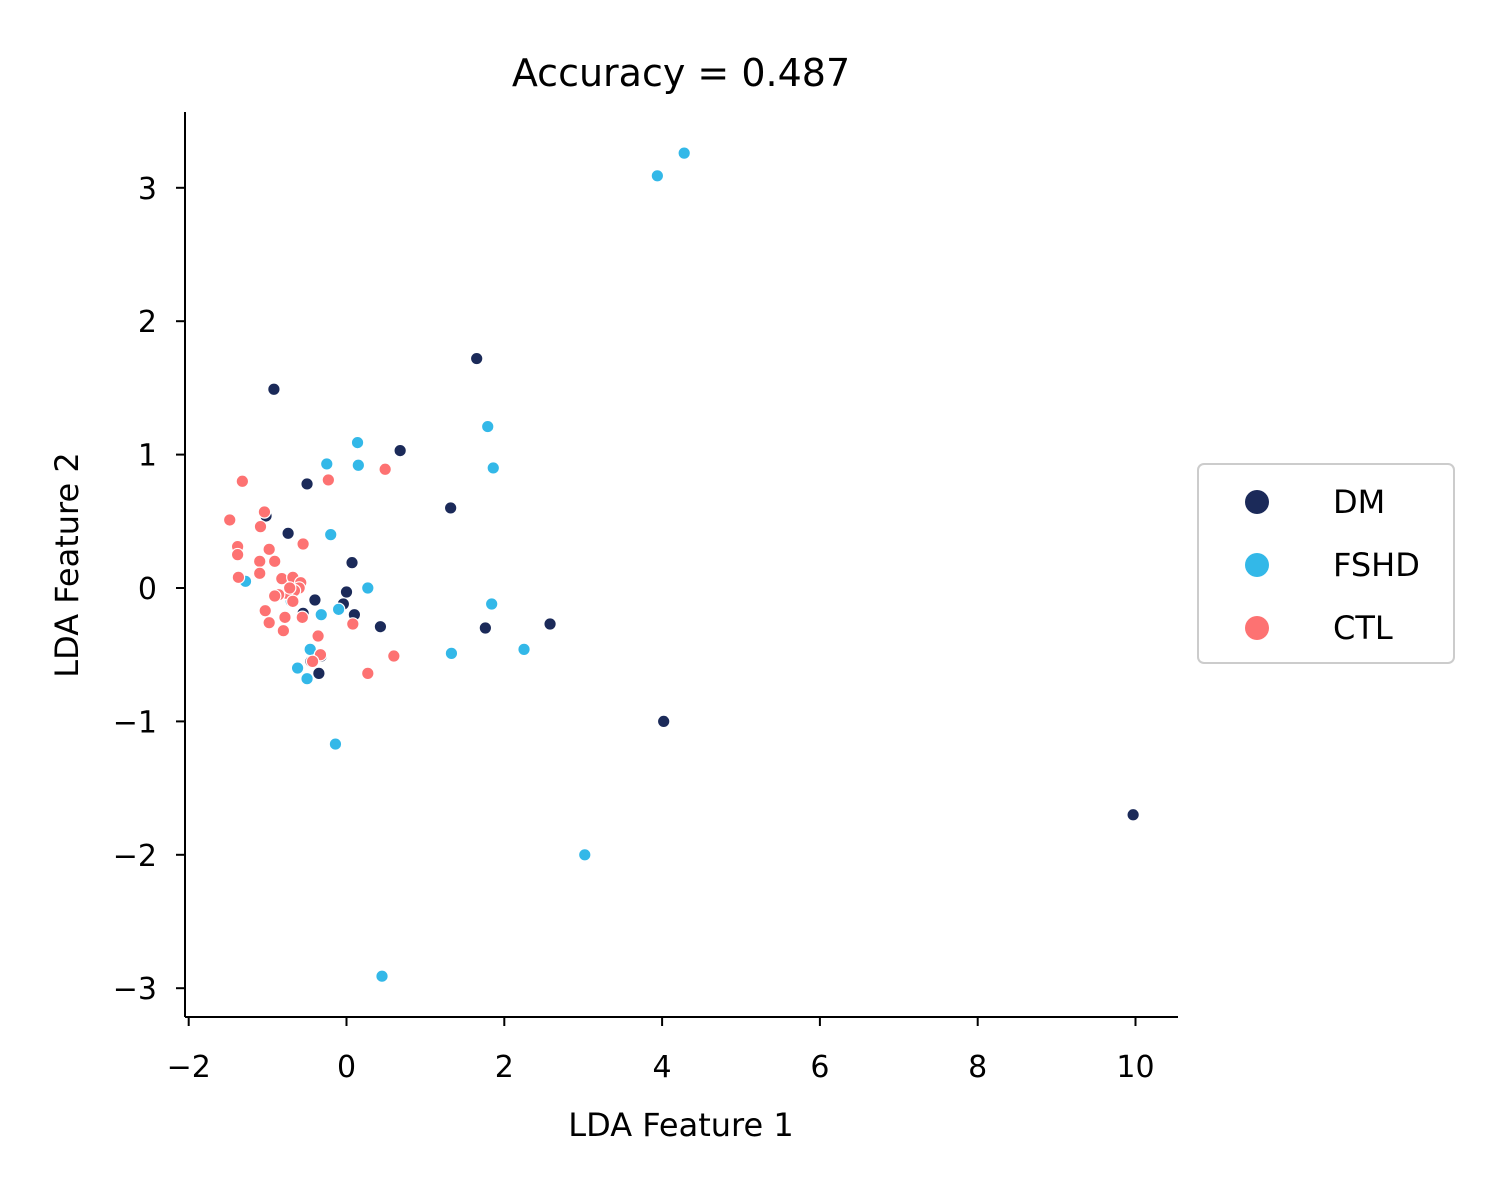 This screenshot has width=1500, height=1200. I want to click on y-tick-label: −1, so click(135, 722).